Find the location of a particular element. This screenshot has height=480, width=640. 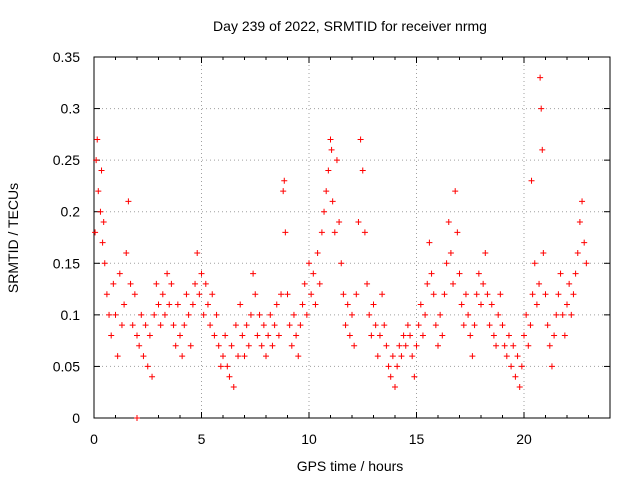

x-tick-label: 0 is located at coordinates (94, 439).